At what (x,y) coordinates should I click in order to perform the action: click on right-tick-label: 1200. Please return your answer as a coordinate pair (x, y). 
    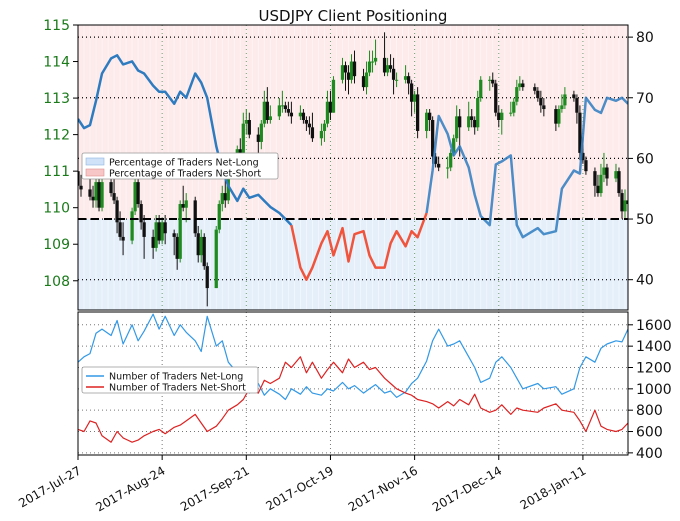
    Looking at the image, I should click on (654, 368).